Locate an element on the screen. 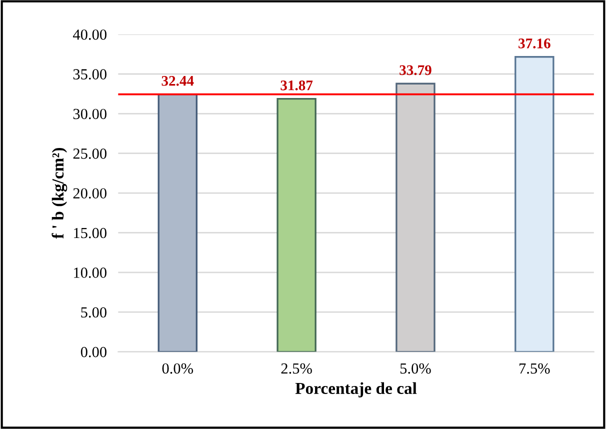  x-tick-label: 0.0% is located at coordinates (178, 368).